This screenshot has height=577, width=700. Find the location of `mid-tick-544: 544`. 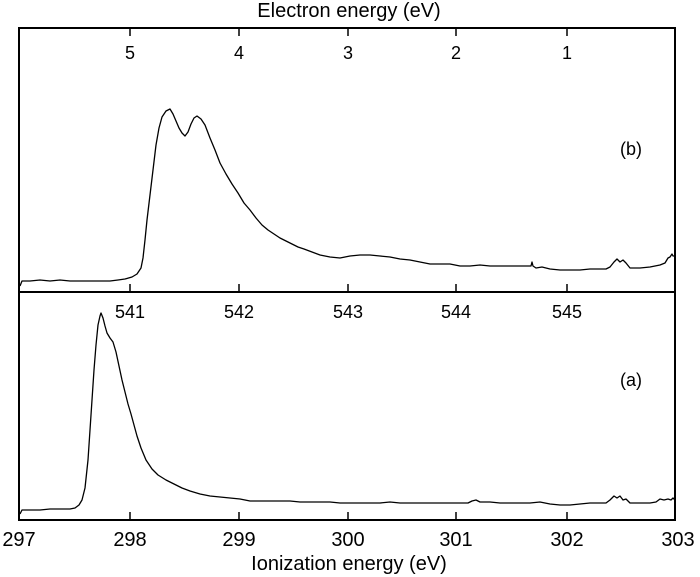

mid-tick-544: 544 is located at coordinates (456, 312).